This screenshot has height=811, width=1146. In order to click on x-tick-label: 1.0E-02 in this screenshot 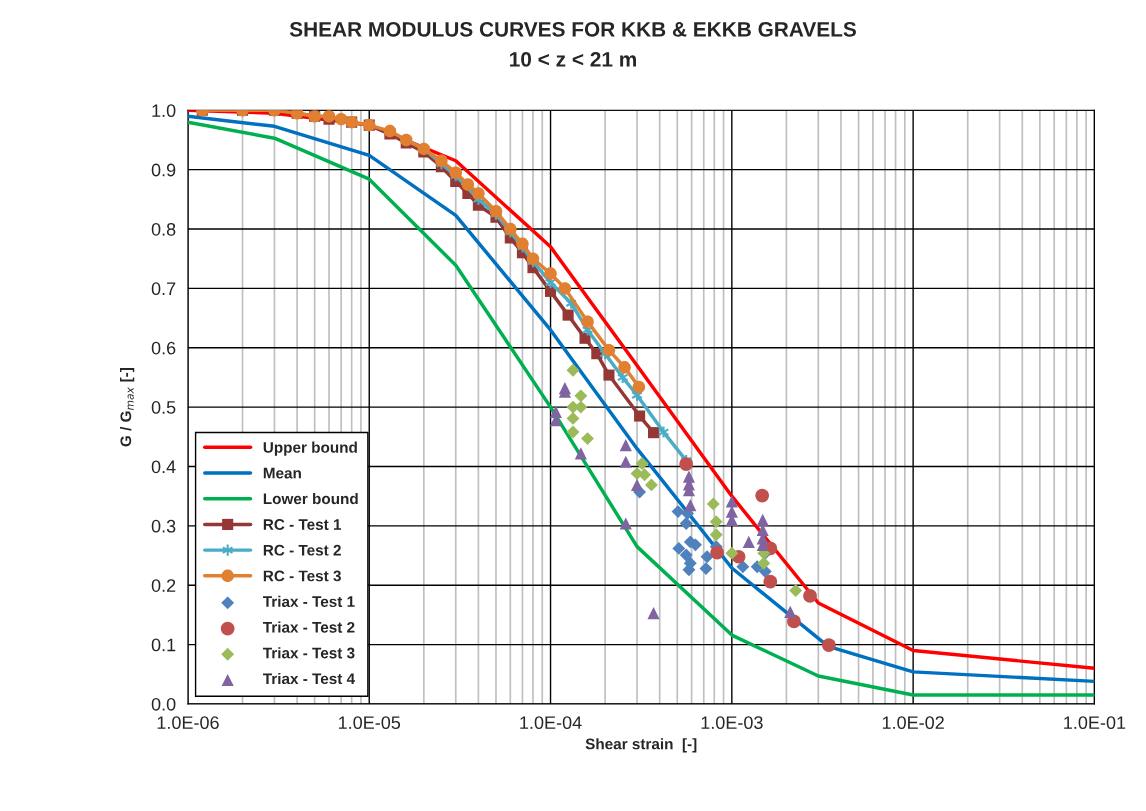, I will do `click(913, 723)`.